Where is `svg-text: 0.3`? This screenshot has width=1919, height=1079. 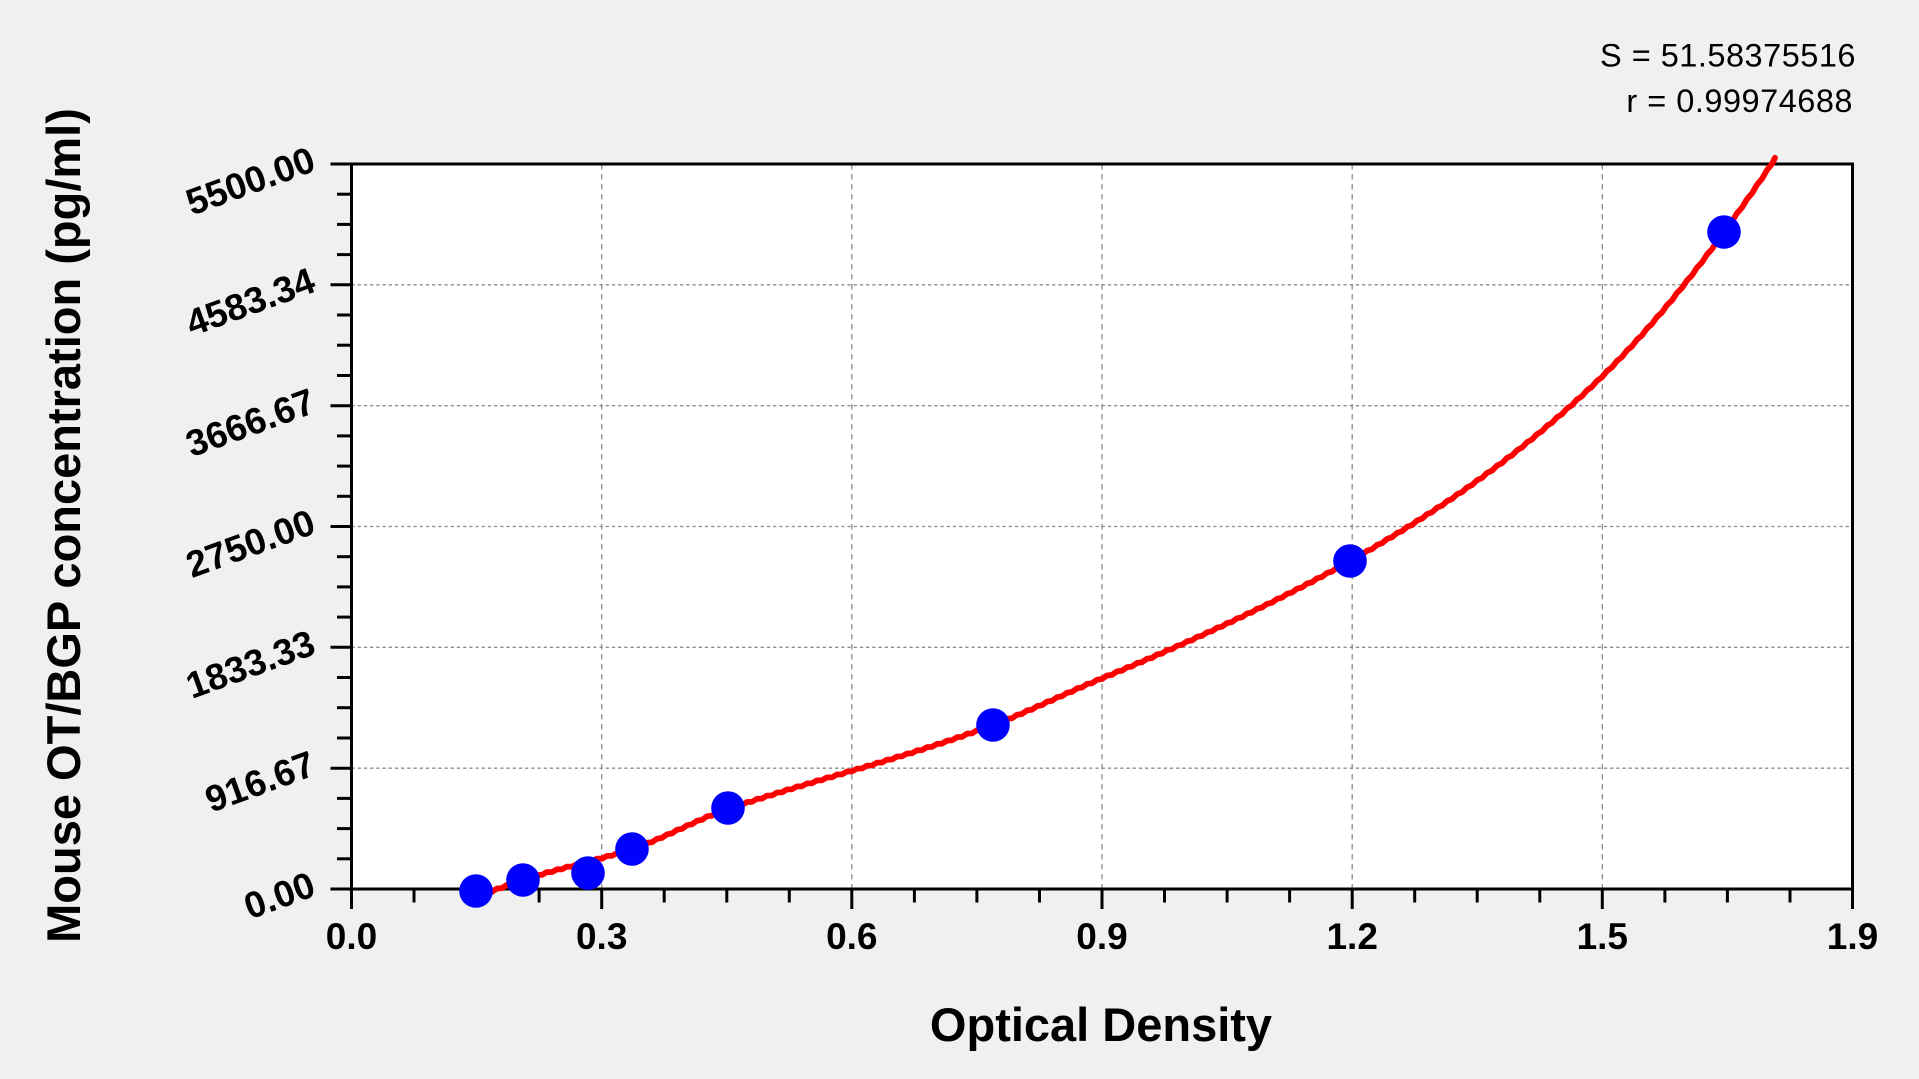
svg-text: 0.3 is located at coordinates (601, 936).